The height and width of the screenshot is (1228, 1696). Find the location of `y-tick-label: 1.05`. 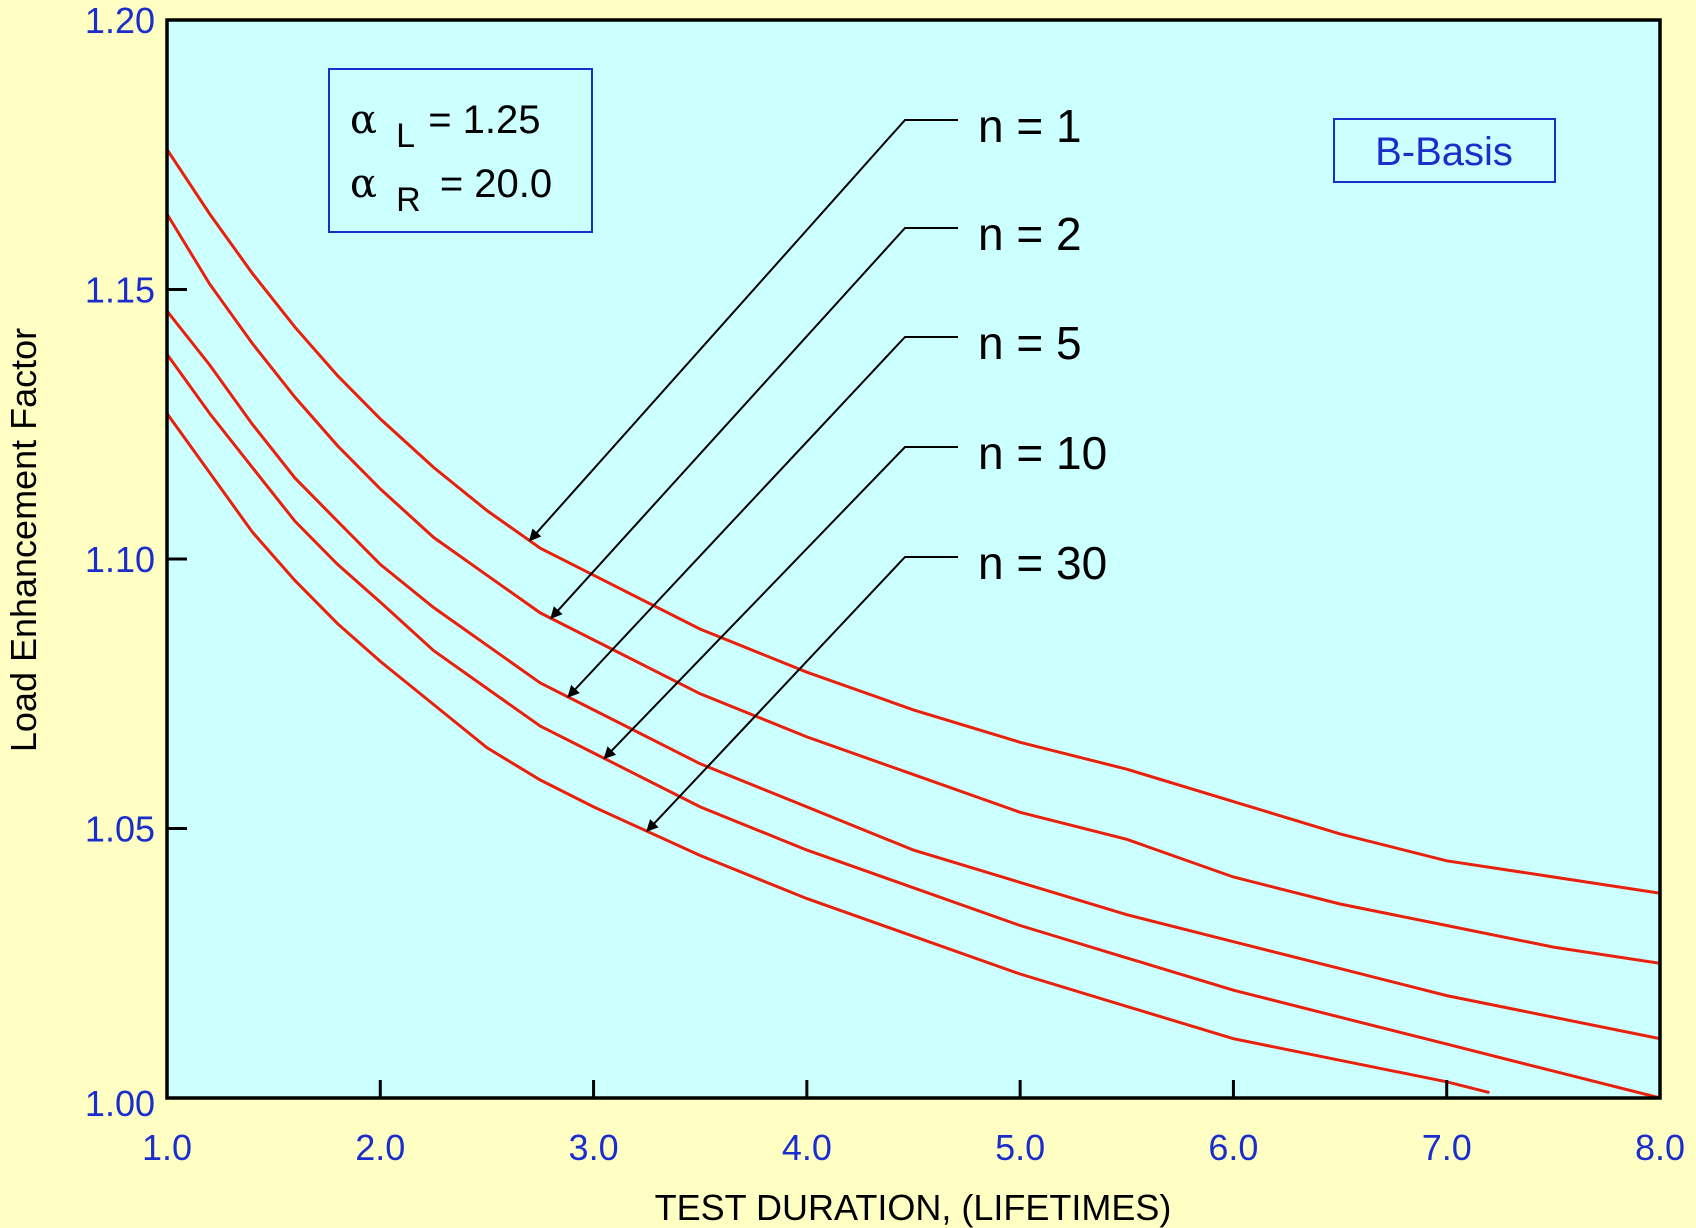

y-tick-label: 1.05 is located at coordinates (120, 829).